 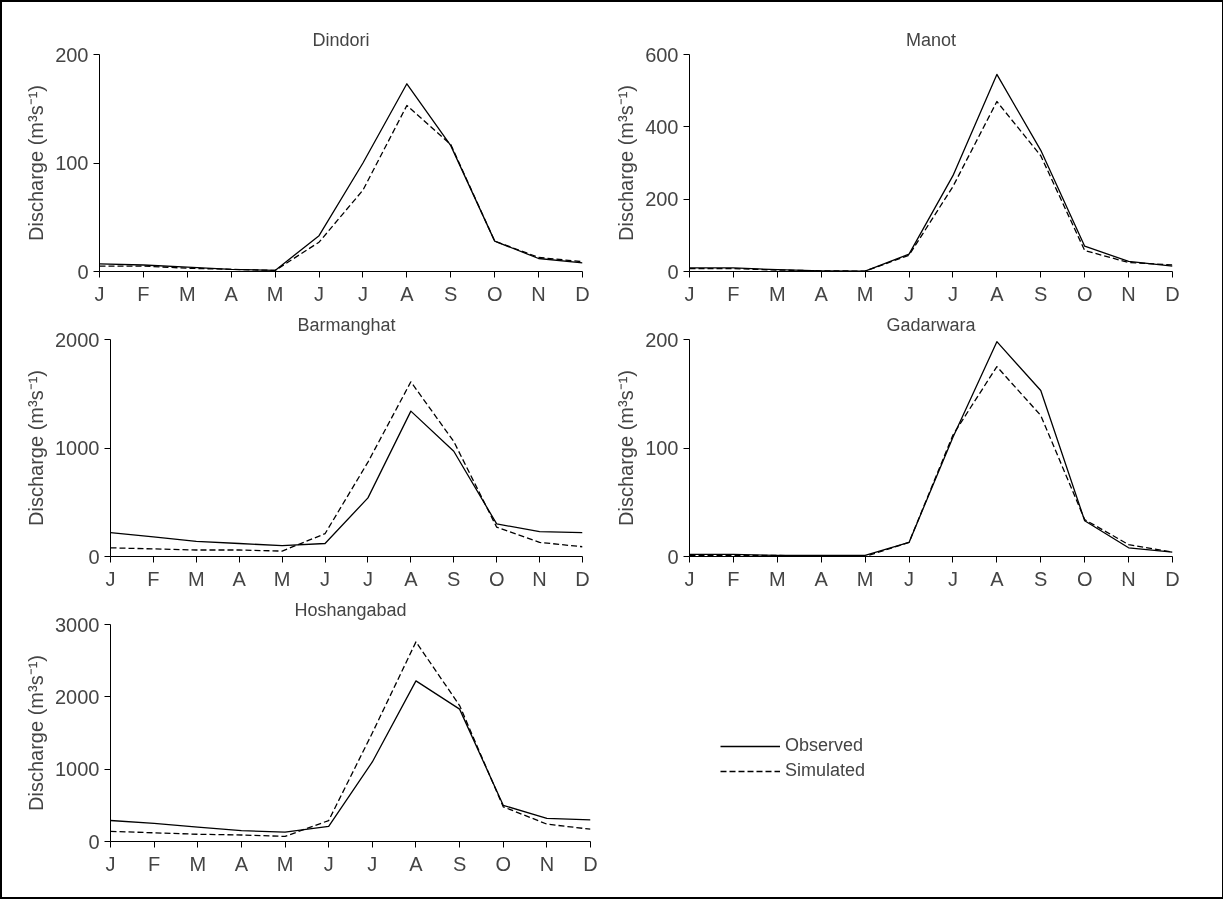 What do you see at coordinates (824, 745) in the screenshot?
I see `legend-label: Observed` at bounding box center [824, 745].